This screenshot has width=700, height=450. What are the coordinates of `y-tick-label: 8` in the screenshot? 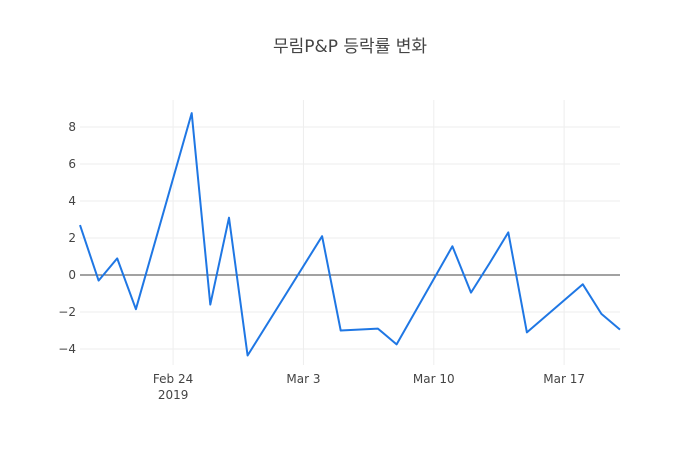 It's located at (72, 127).